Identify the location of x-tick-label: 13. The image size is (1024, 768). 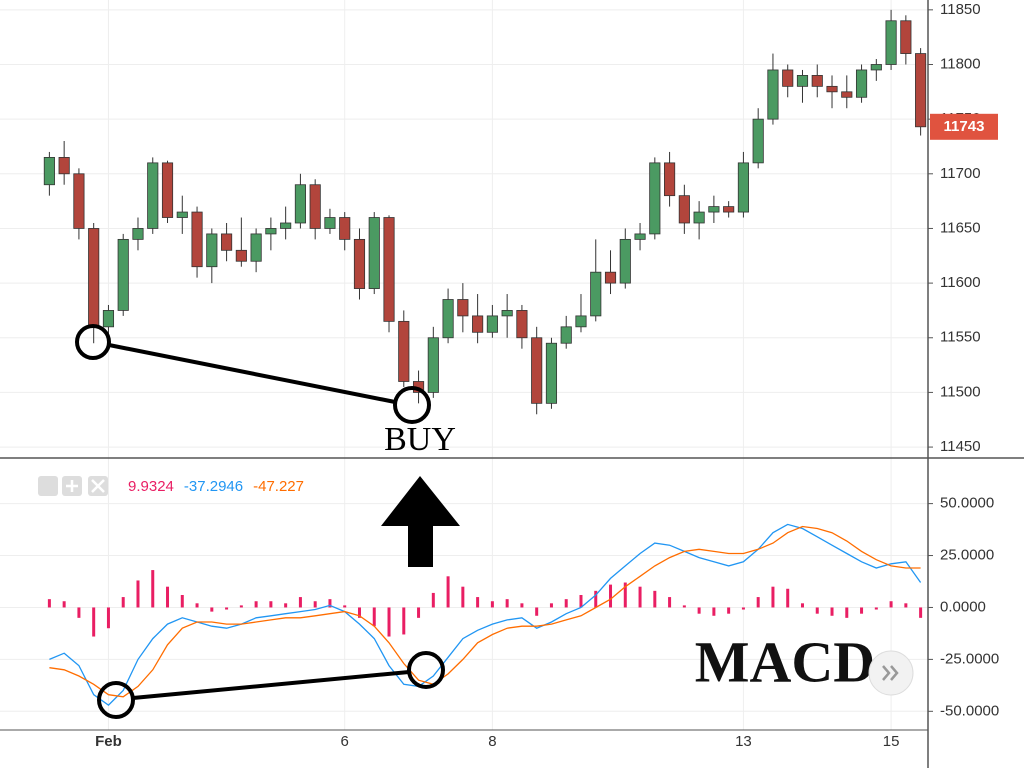
(743, 741).